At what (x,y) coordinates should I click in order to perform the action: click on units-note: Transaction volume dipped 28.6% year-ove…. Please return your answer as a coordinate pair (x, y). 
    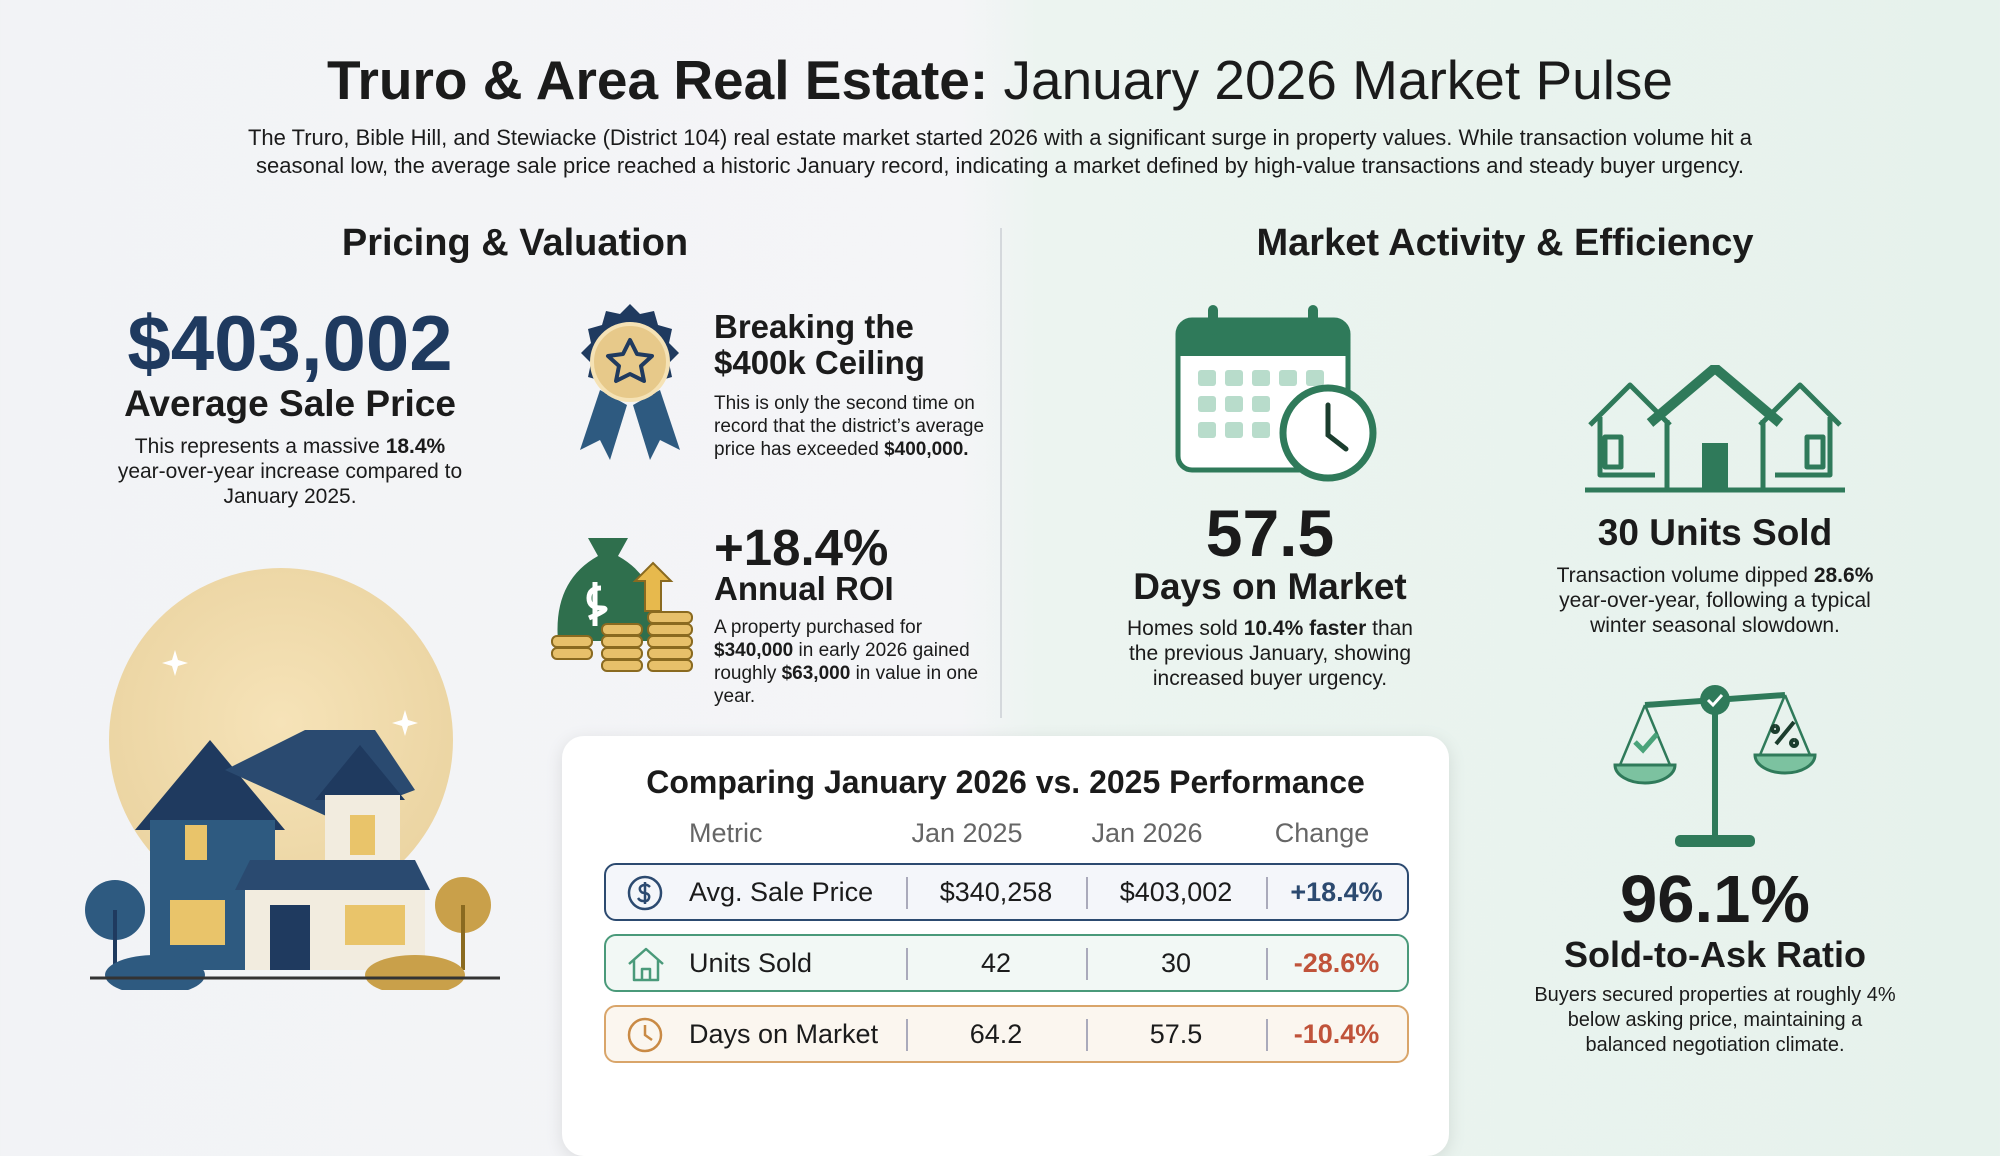
    Looking at the image, I should click on (1715, 600).